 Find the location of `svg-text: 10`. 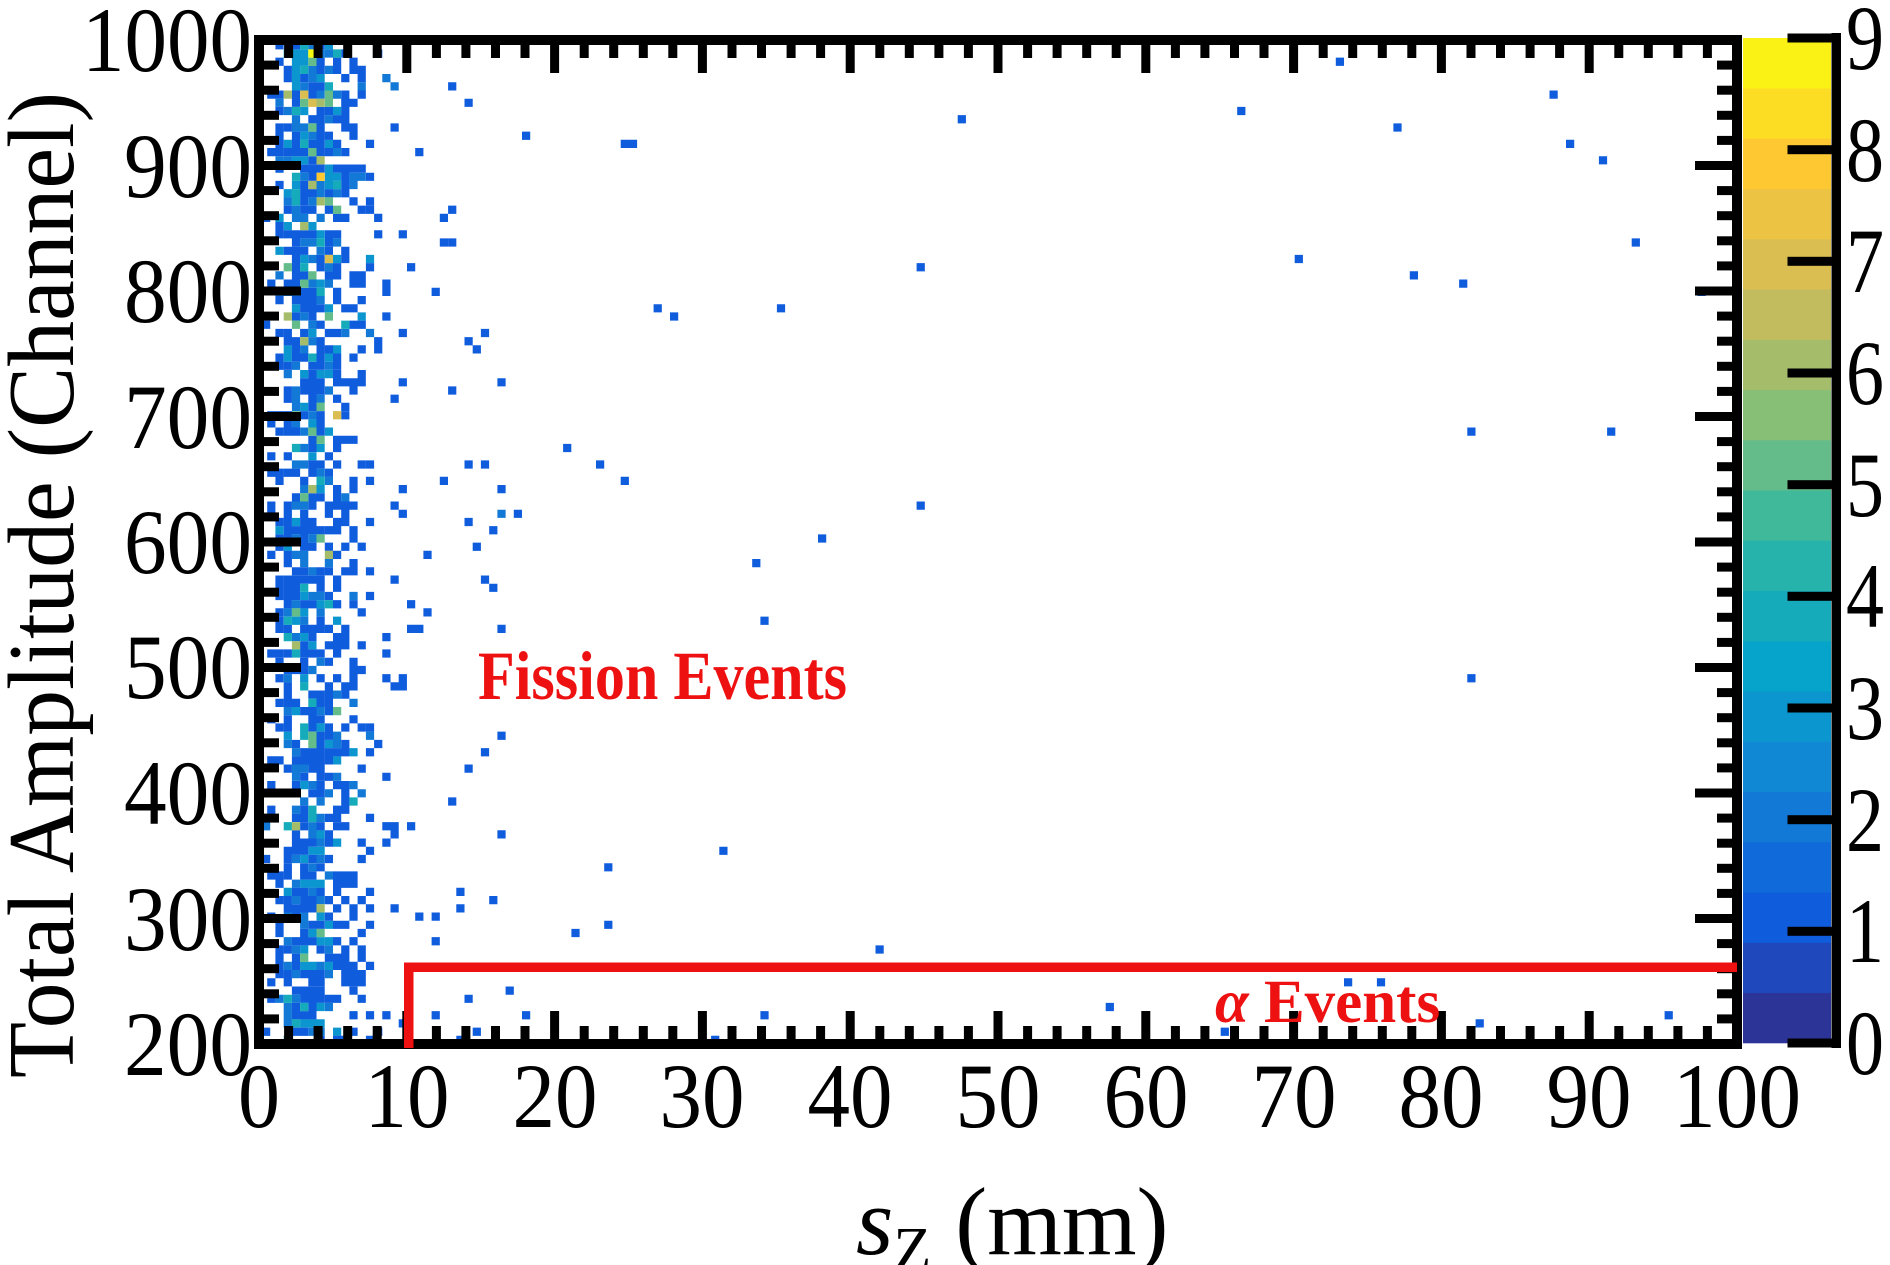

svg-text: 10 is located at coordinates (407, 1096).